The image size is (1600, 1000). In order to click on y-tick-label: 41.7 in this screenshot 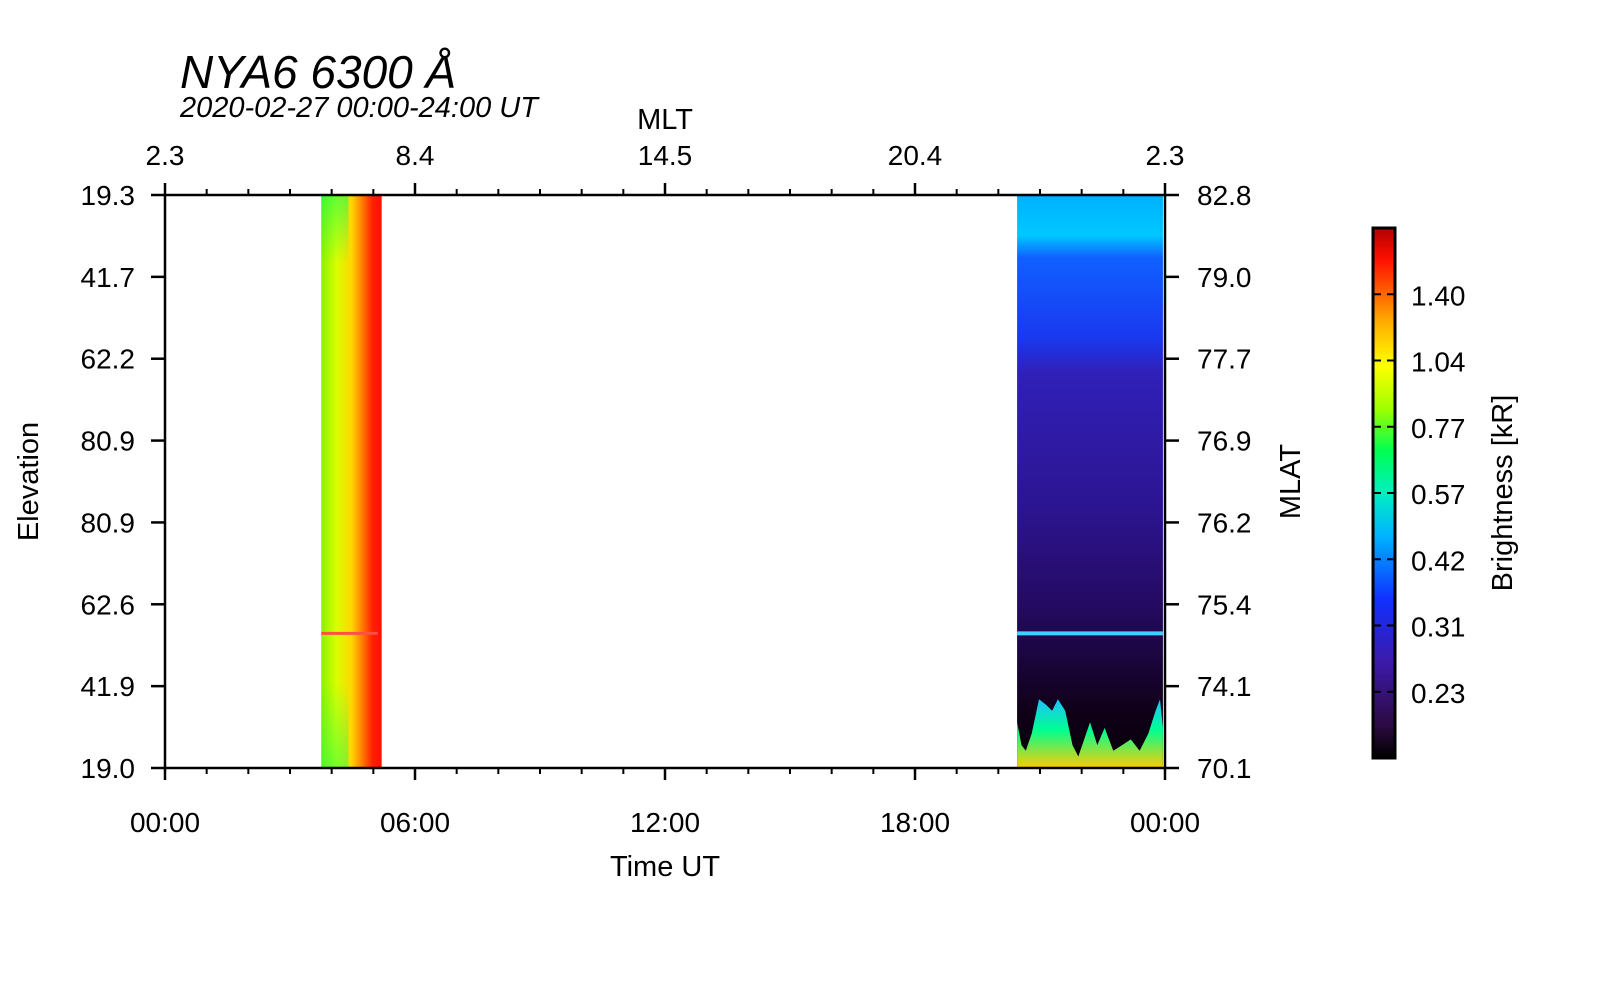, I will do `click(108, 277)`.